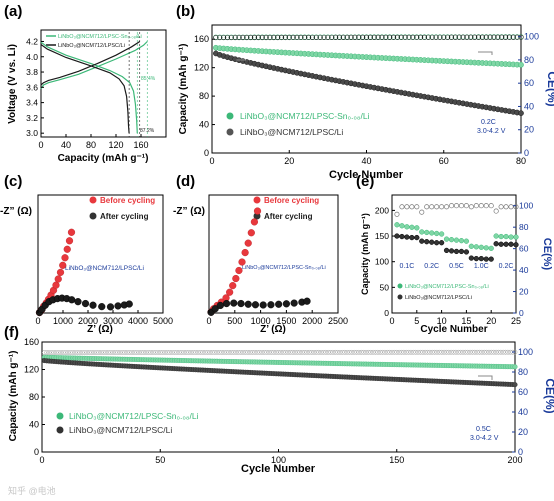 The width and height of the screenshot is (554, 501). I want to click on y-tick-label: 3.6, so click(32, 87).